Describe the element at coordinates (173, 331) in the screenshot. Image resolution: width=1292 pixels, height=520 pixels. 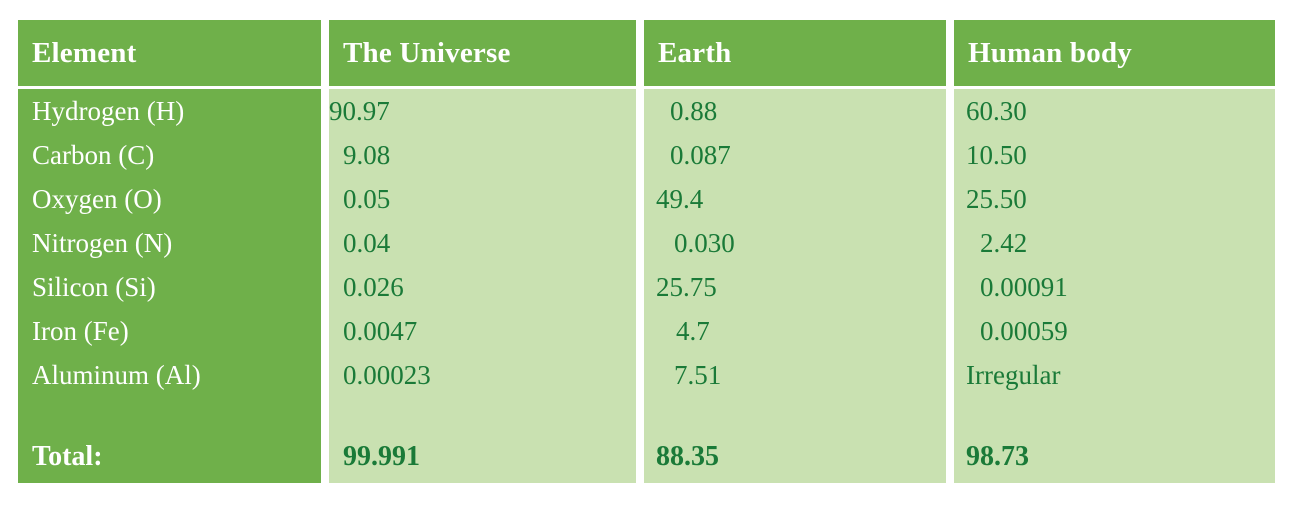
I see `cell-element: Iron (Fe)` at that location.